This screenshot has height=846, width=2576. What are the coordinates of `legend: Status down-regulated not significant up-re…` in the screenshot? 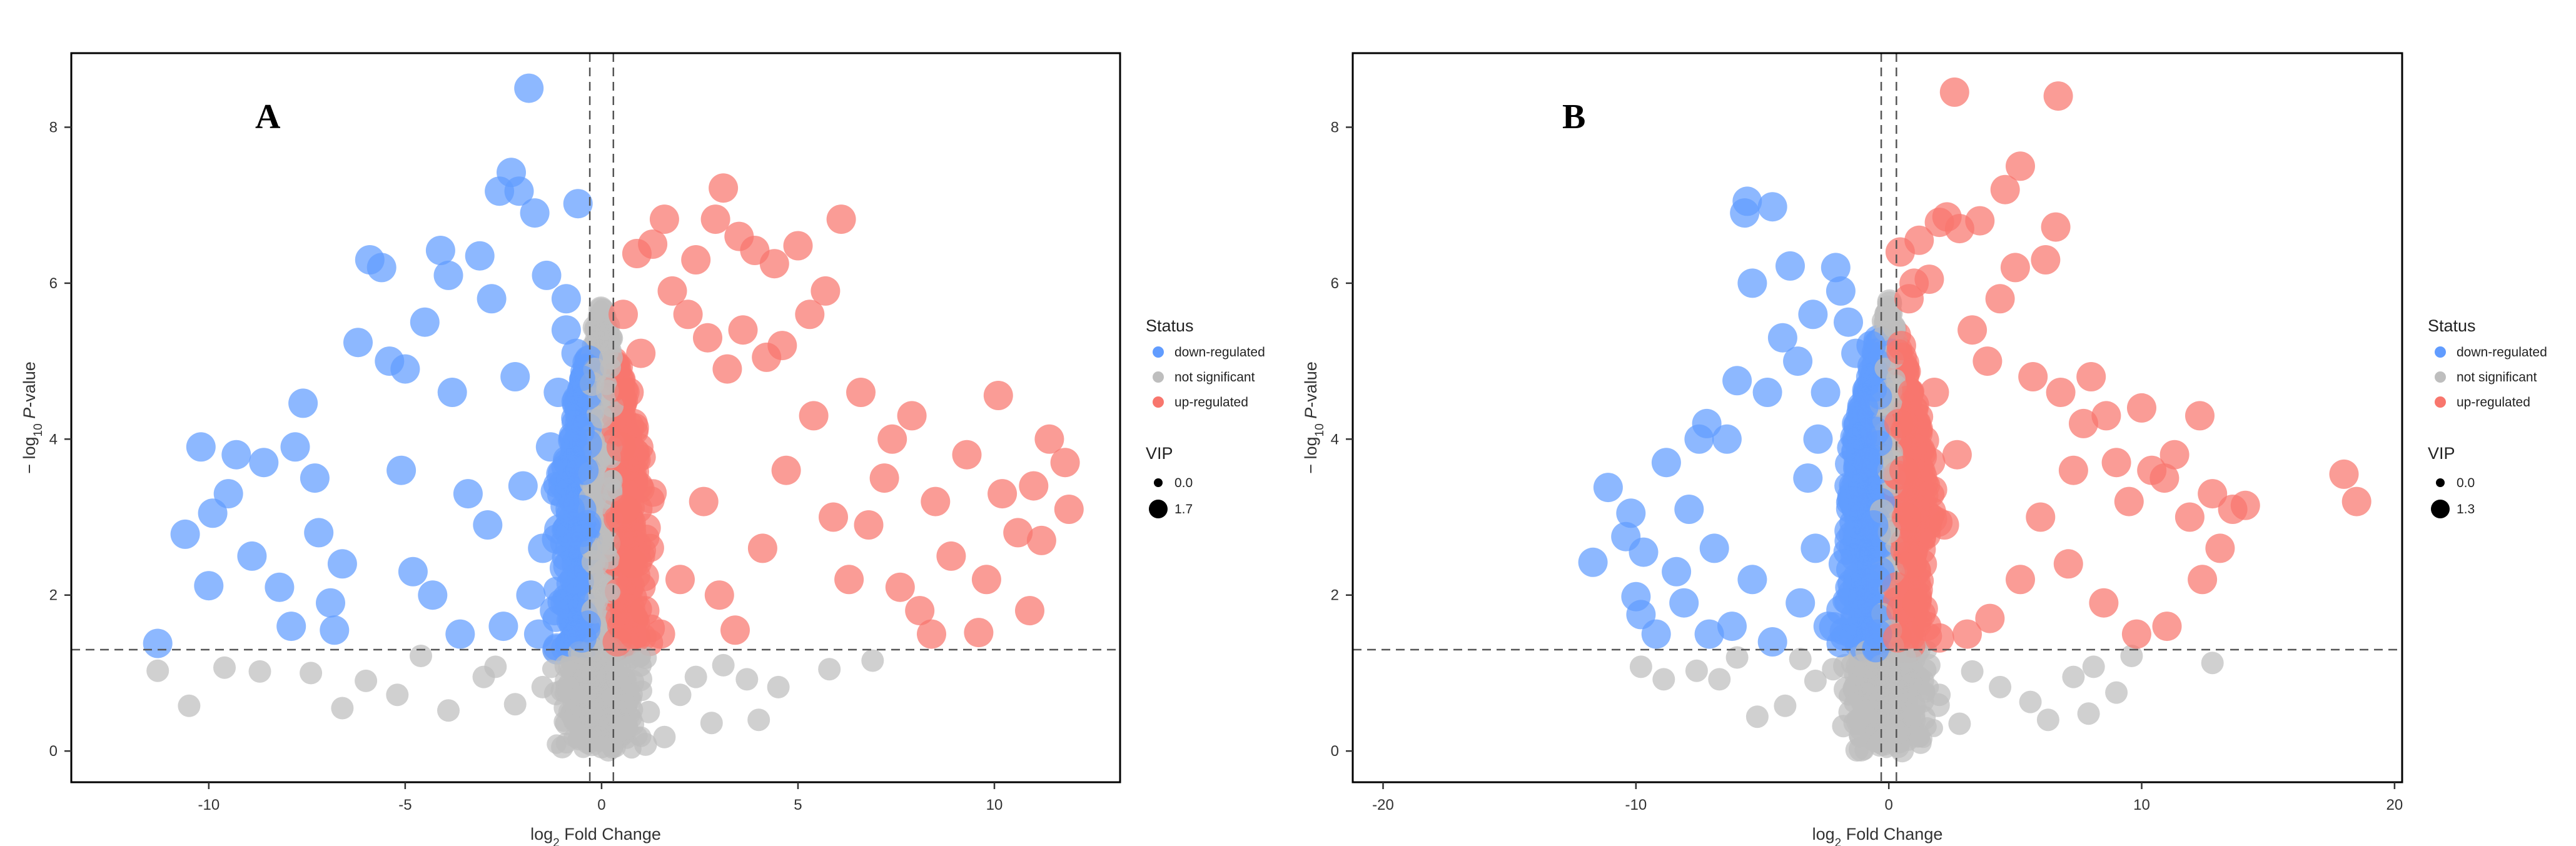 It's located at (1205, 417).